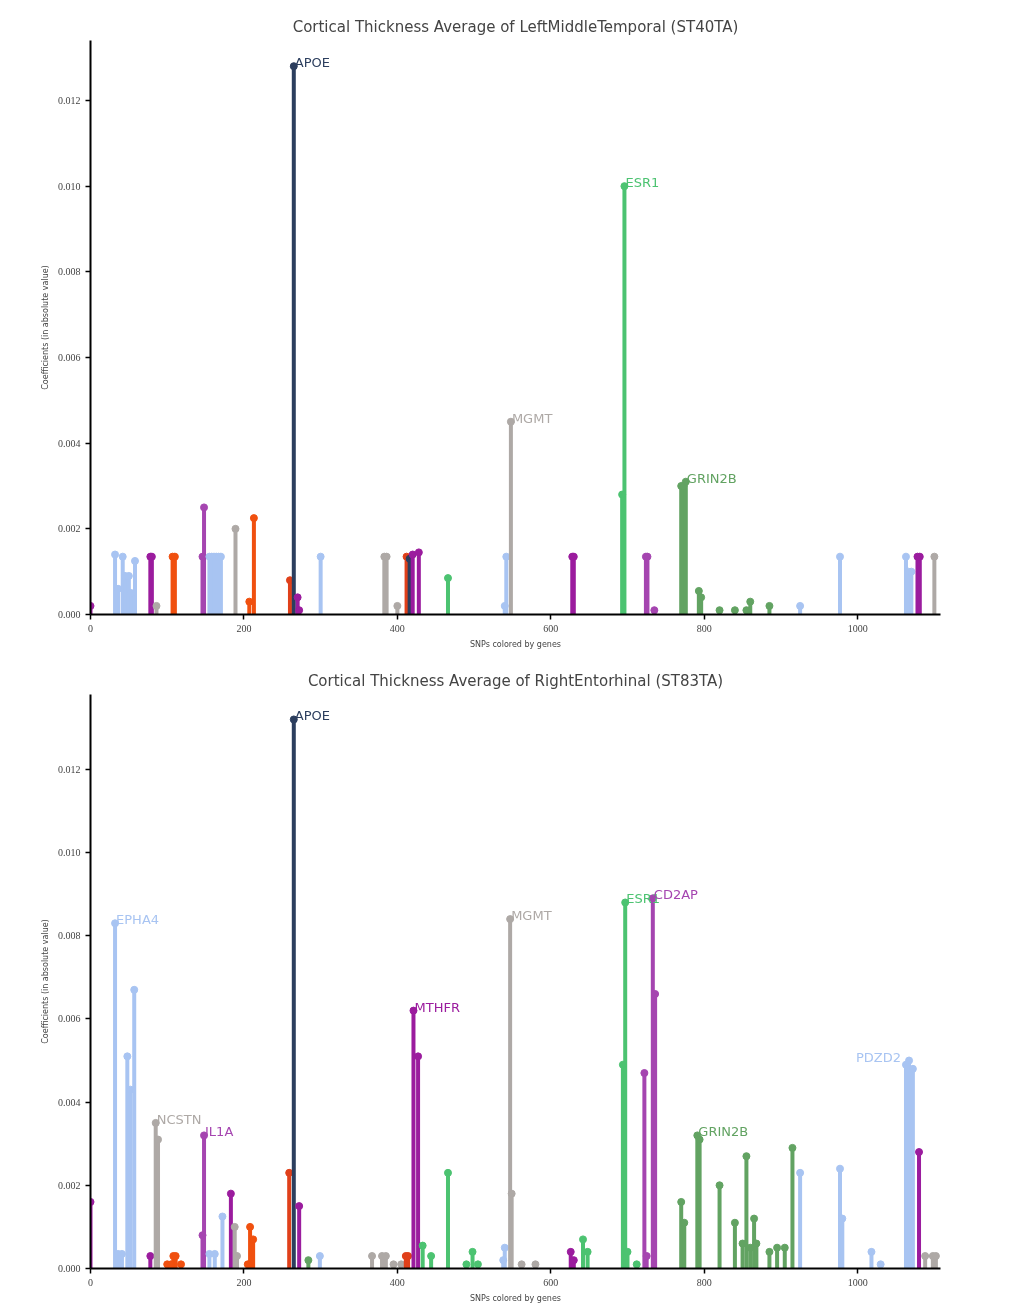 The height and width of the screenshot is (1314, 1013). Describe the element at coordinates (879, 1057) in the screenshot. I see `series-label: PDZD2` at that location.